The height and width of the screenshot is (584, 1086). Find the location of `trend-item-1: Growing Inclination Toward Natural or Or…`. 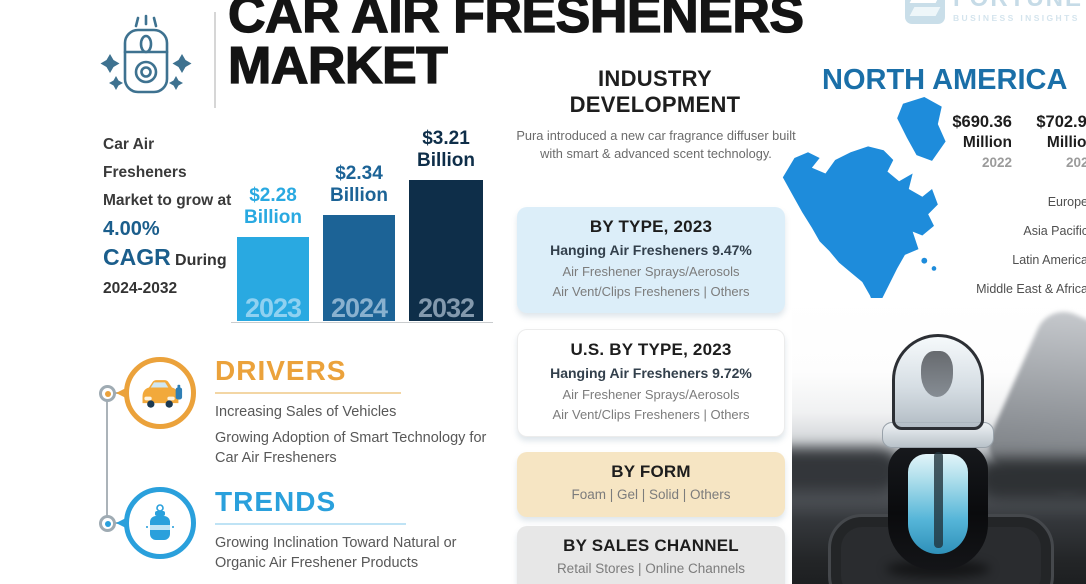

trend-item-1: Growing Inclination Toward Natural or Or… is located at coordinates (336, 553).